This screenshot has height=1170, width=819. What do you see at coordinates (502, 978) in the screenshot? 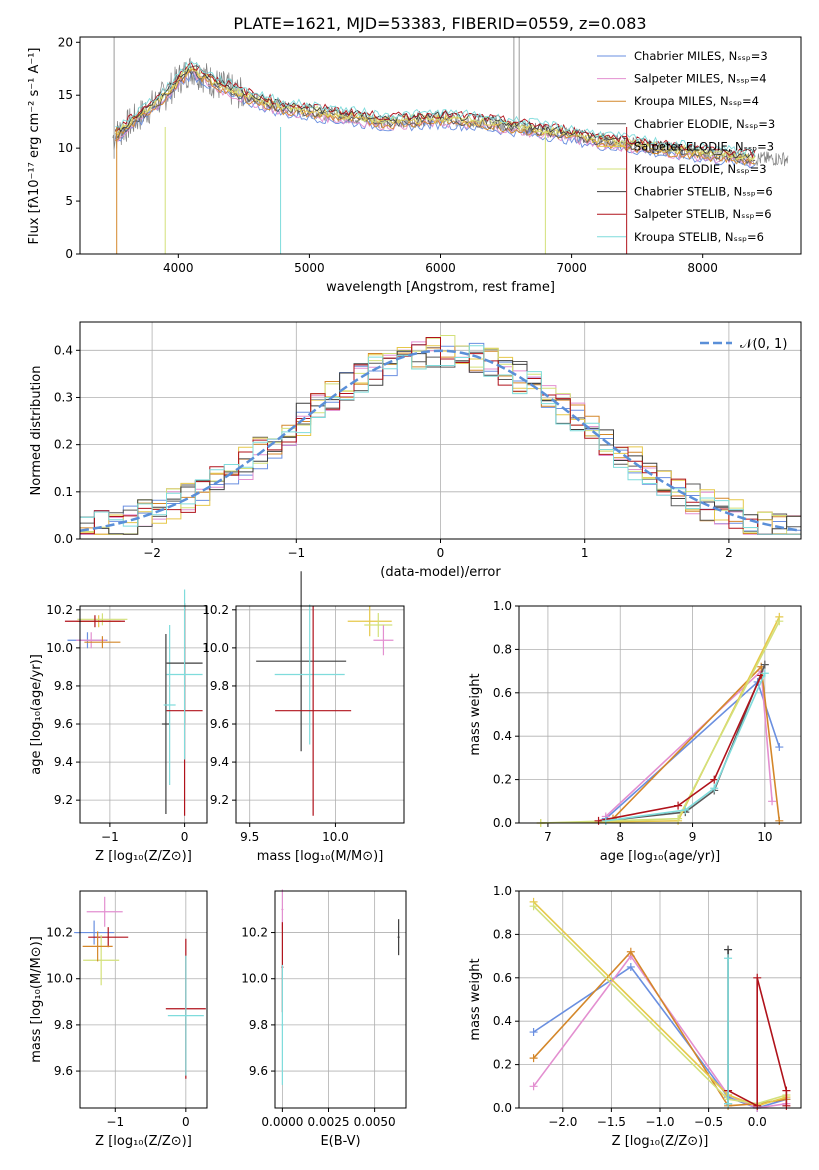
I see `y-tick-label: 0.6` at bounding box center [502, 978].